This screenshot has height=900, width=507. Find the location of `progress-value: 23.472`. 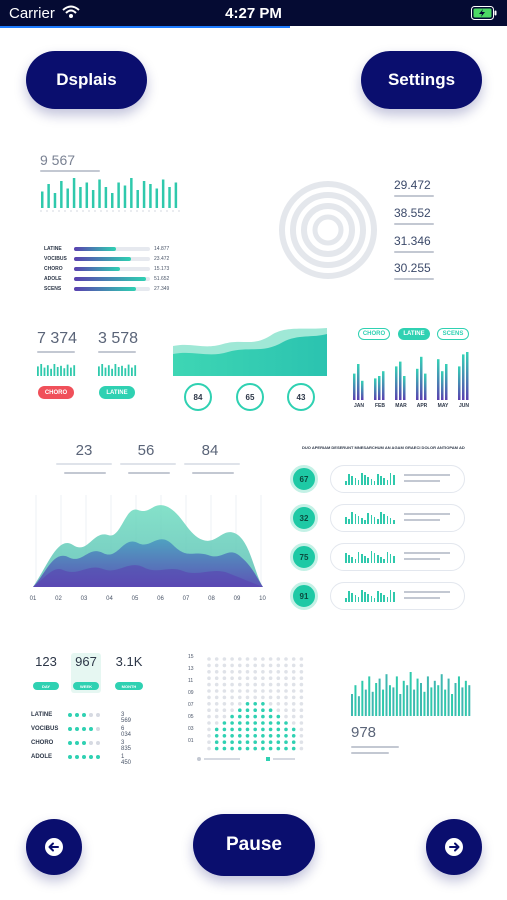

progress-value: 23.472 is located at coordinates (162, 259).